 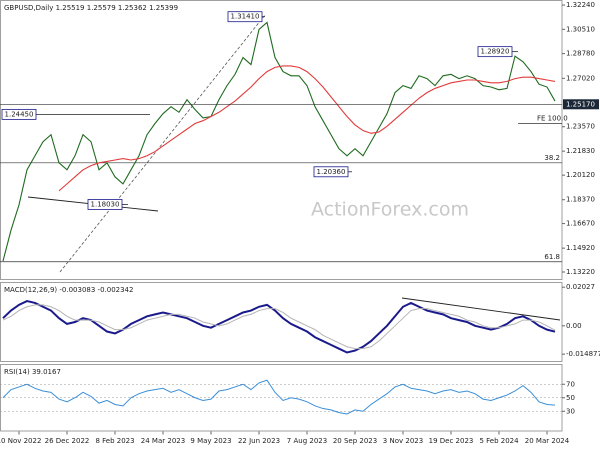 What do you see at coordinates (67, 441) in the screenshot?
I see `x-tick-label: 26 Dec 2022` at bounding box center [67, 441].